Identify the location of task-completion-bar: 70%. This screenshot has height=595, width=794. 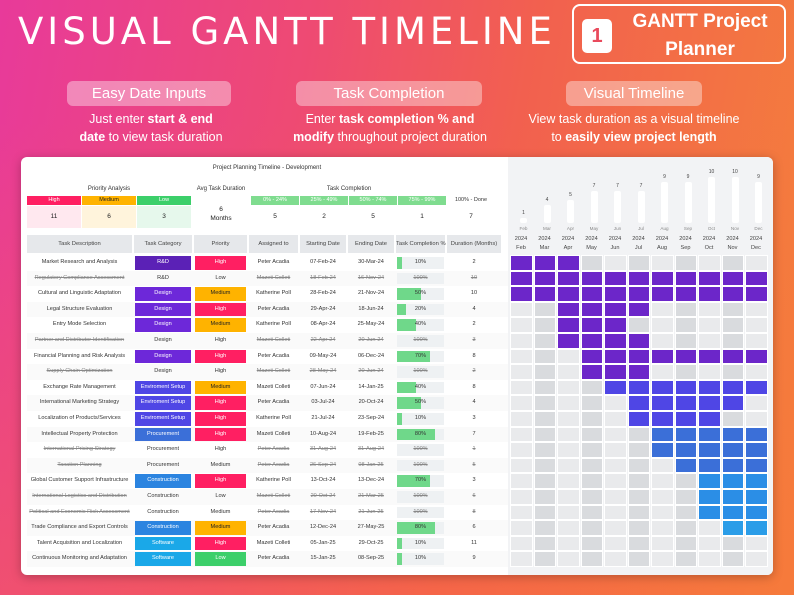
(420, 356).